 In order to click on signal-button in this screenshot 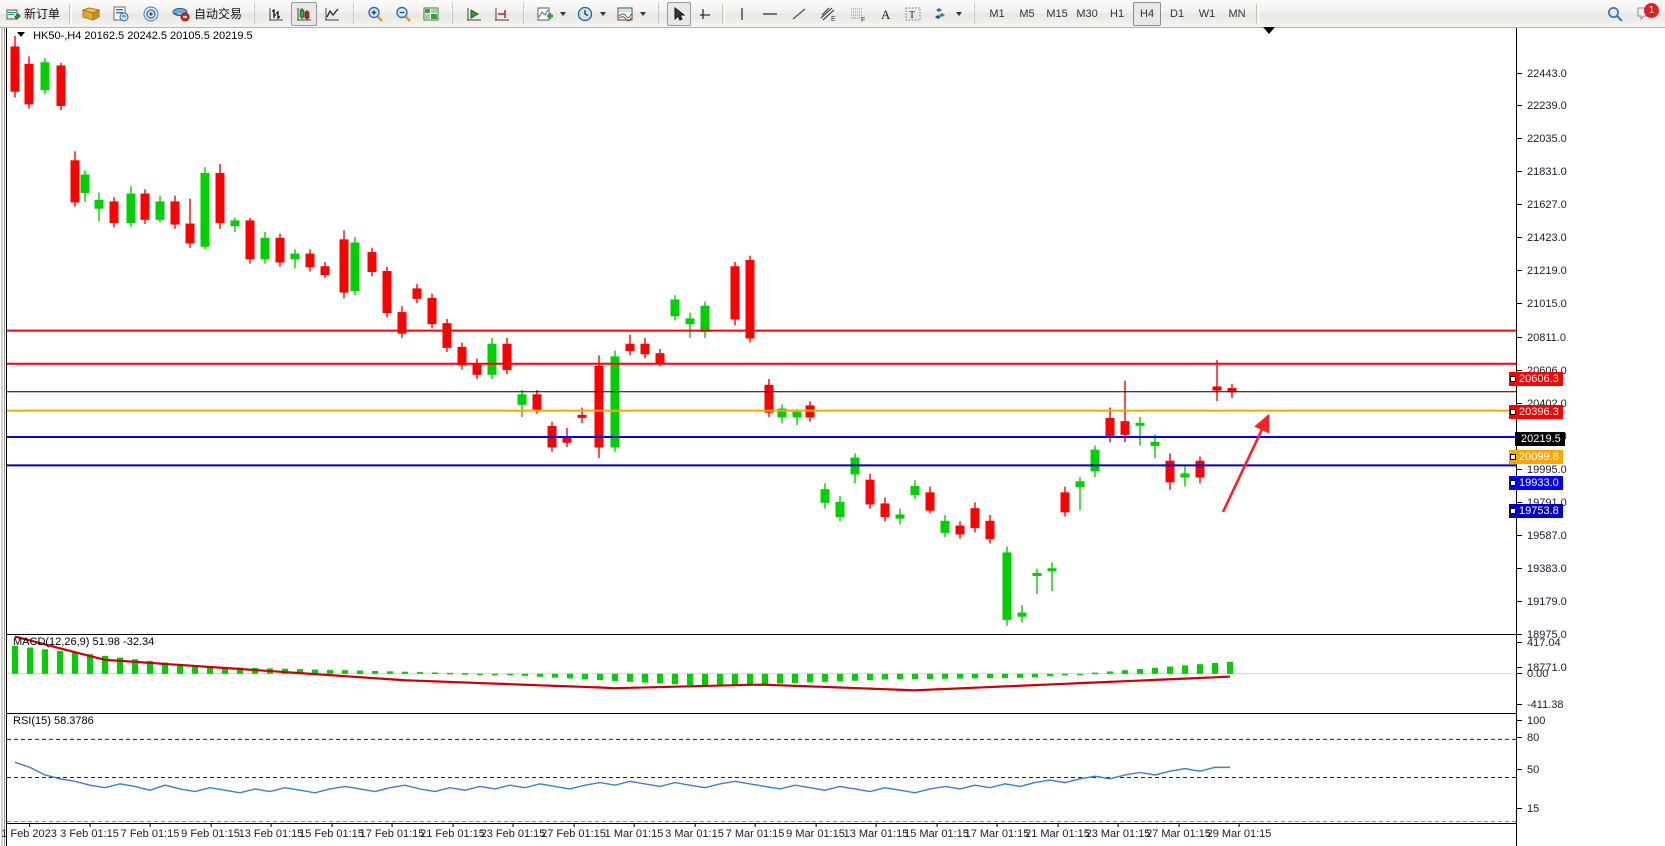, I will do `click(151, 14)`.